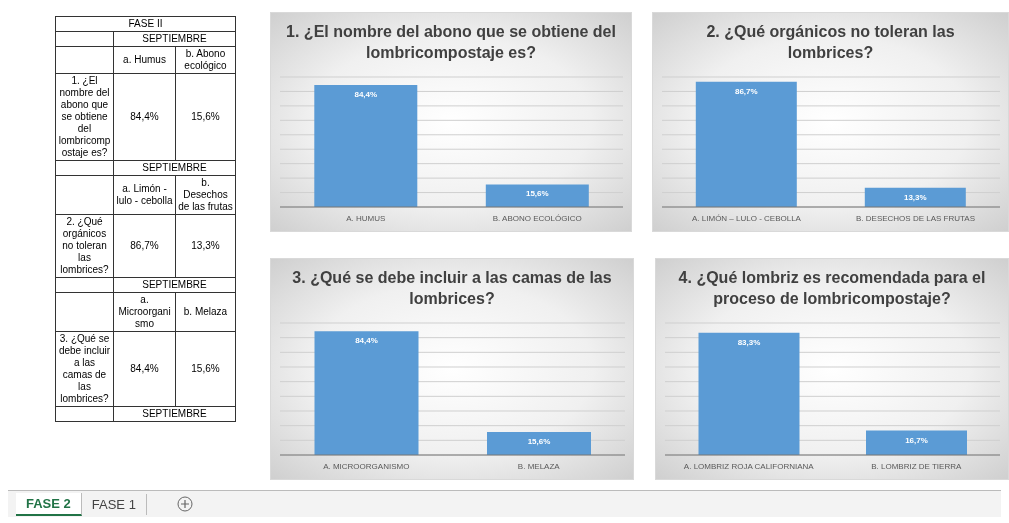 This screenshot has height=523, width=1009. Describe the element at coordinates (830, 42) in the screenshot. I see `chart-title: 2. ¿Qué orgánicos no toleran las lombrices?` at that location.